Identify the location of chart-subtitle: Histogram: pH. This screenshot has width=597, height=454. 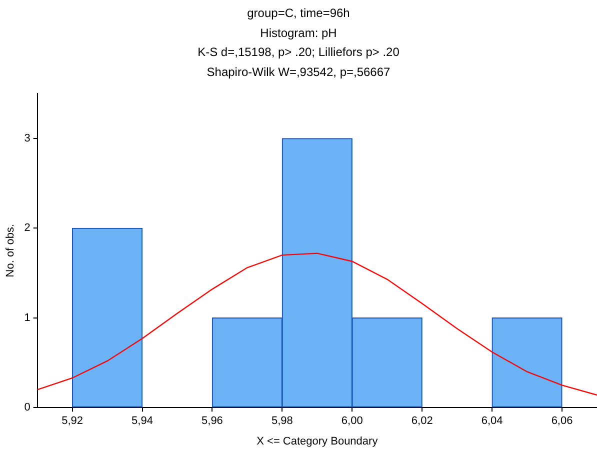
(298, 33).